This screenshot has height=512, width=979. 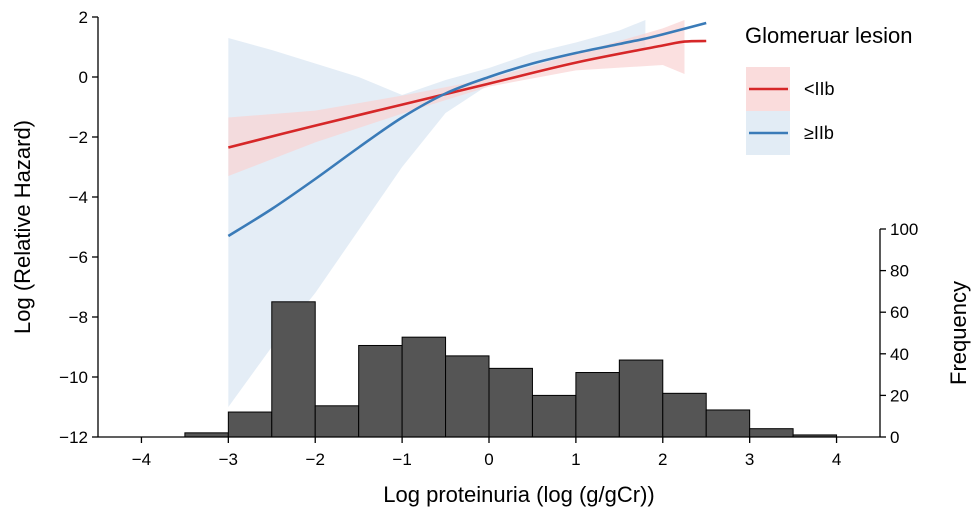 I want to click on legend: Glomeruar lesion <IIb ≥IIb, so click(x=829, y=89).